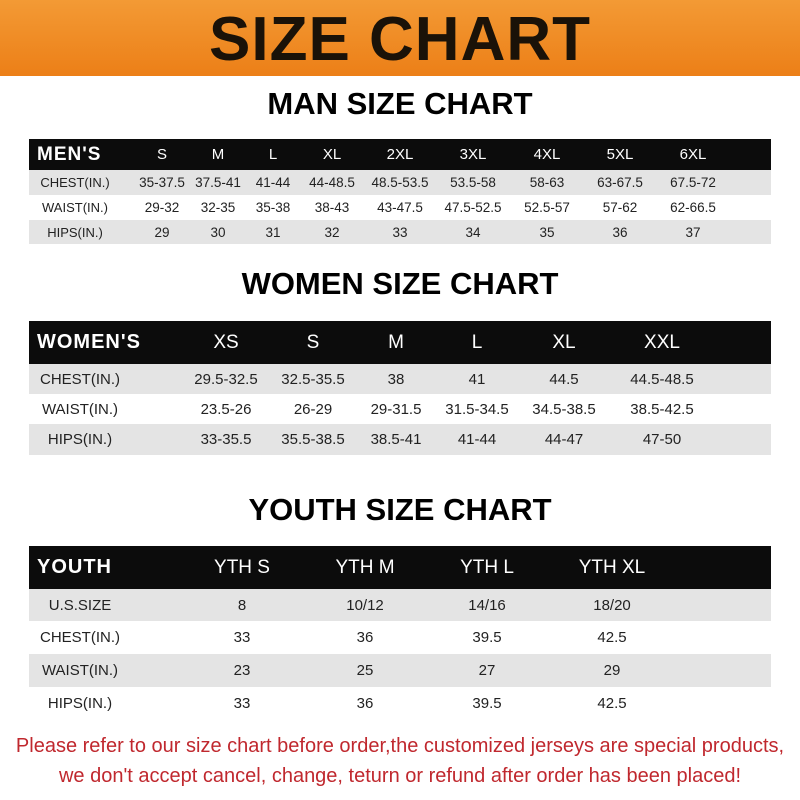  Describe the element at coordinates (218, 182) in the screenshot. I see `measurement-value: 37.5-41` at that location.